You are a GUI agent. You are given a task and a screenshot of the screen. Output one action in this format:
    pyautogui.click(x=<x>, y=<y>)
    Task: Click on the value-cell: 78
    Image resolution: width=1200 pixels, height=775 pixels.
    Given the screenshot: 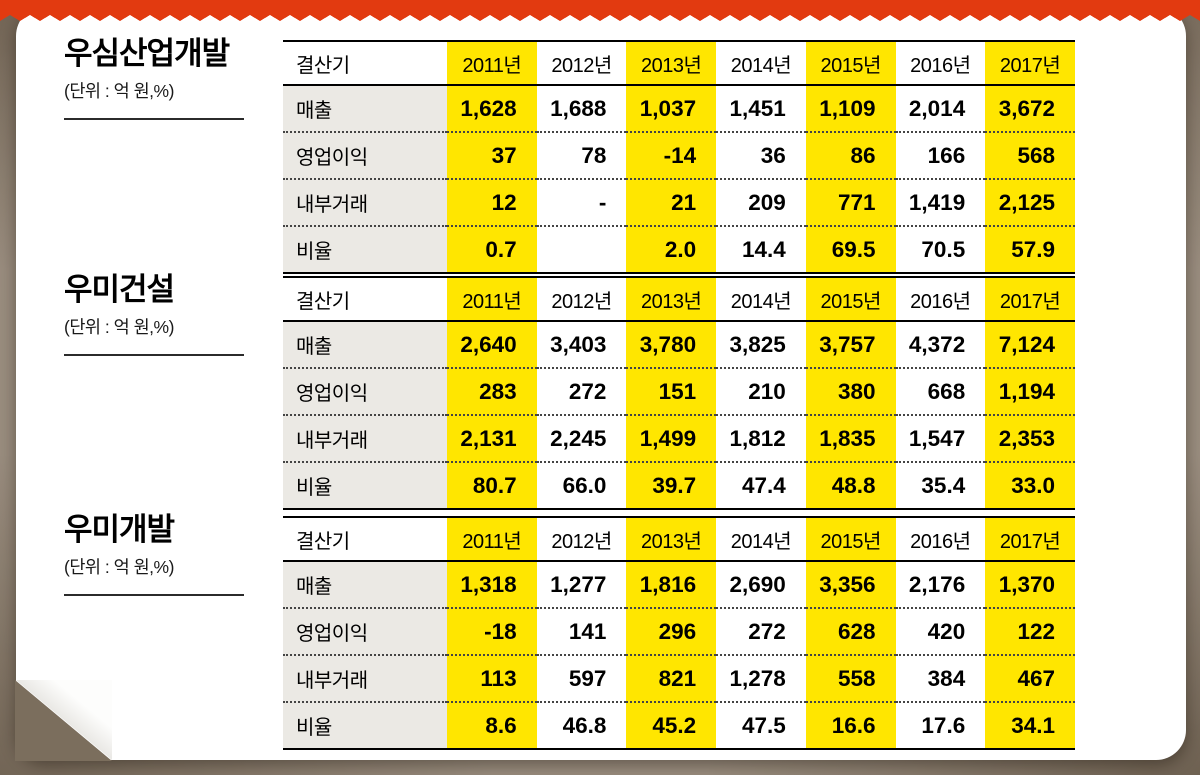 What is the action you would take?
    pyautogui.click(x=581, y=155)
    